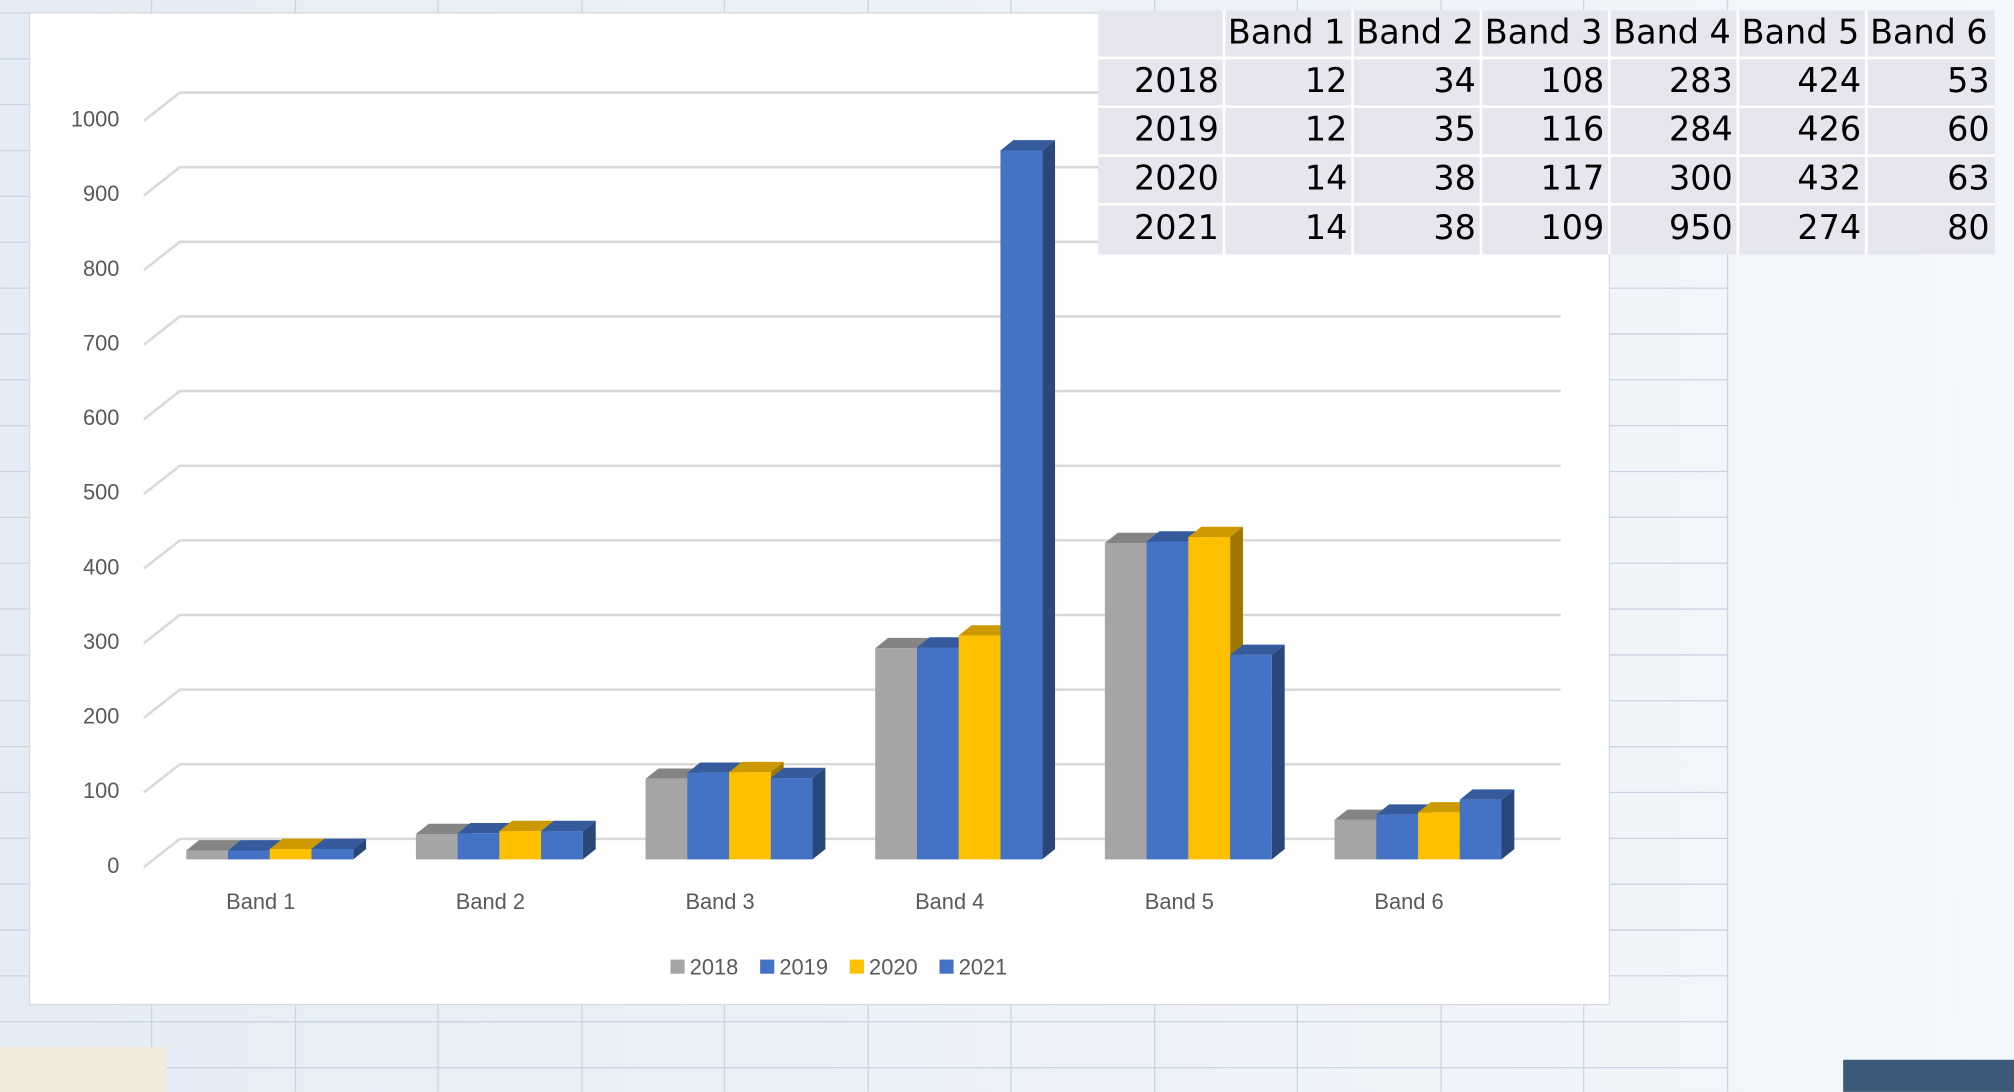  Describe the element at coordinates (719, 901) in the screenshot. I see `x-tick-label: Band 3` at that location.